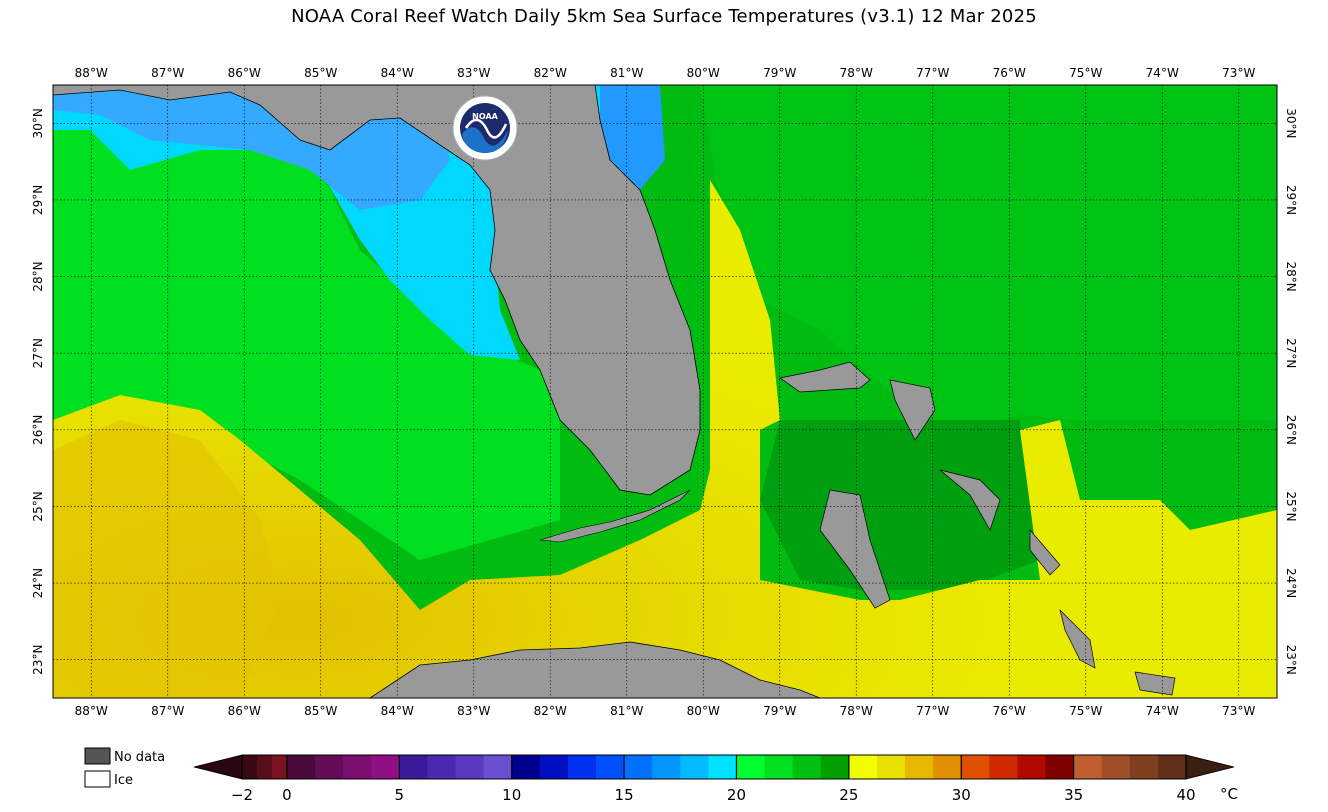  I want to click on abaco-land, so click(912, 410).